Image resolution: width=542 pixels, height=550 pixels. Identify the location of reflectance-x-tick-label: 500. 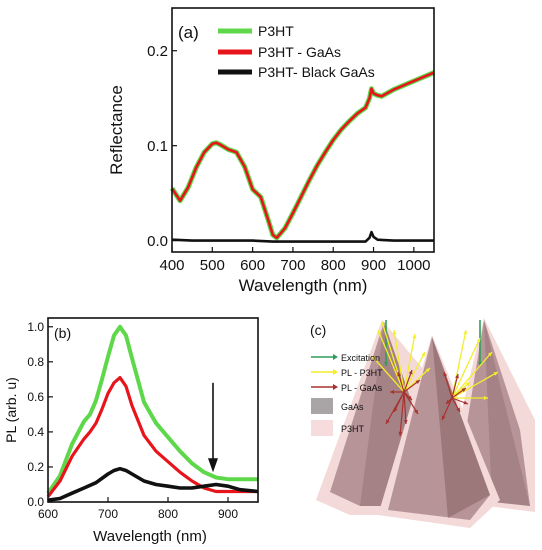
(212, 265).